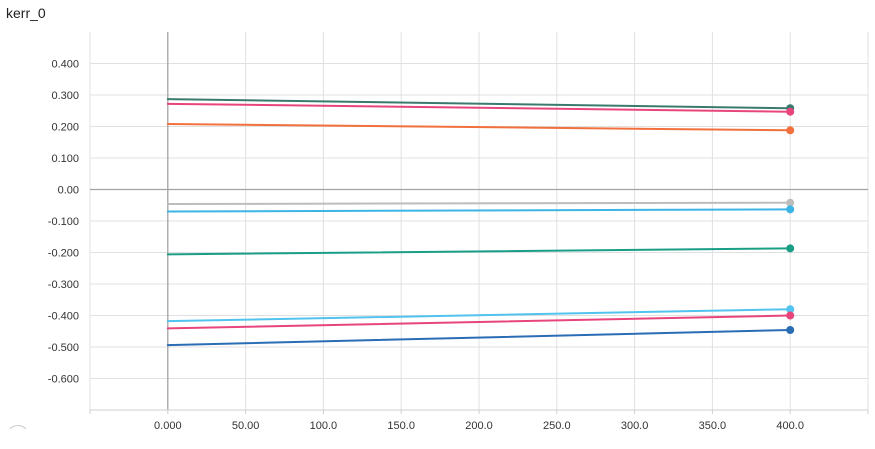 This screenshot has height=449, width=875. I want to click on chart-title: kerr_0, so click(26, 13).